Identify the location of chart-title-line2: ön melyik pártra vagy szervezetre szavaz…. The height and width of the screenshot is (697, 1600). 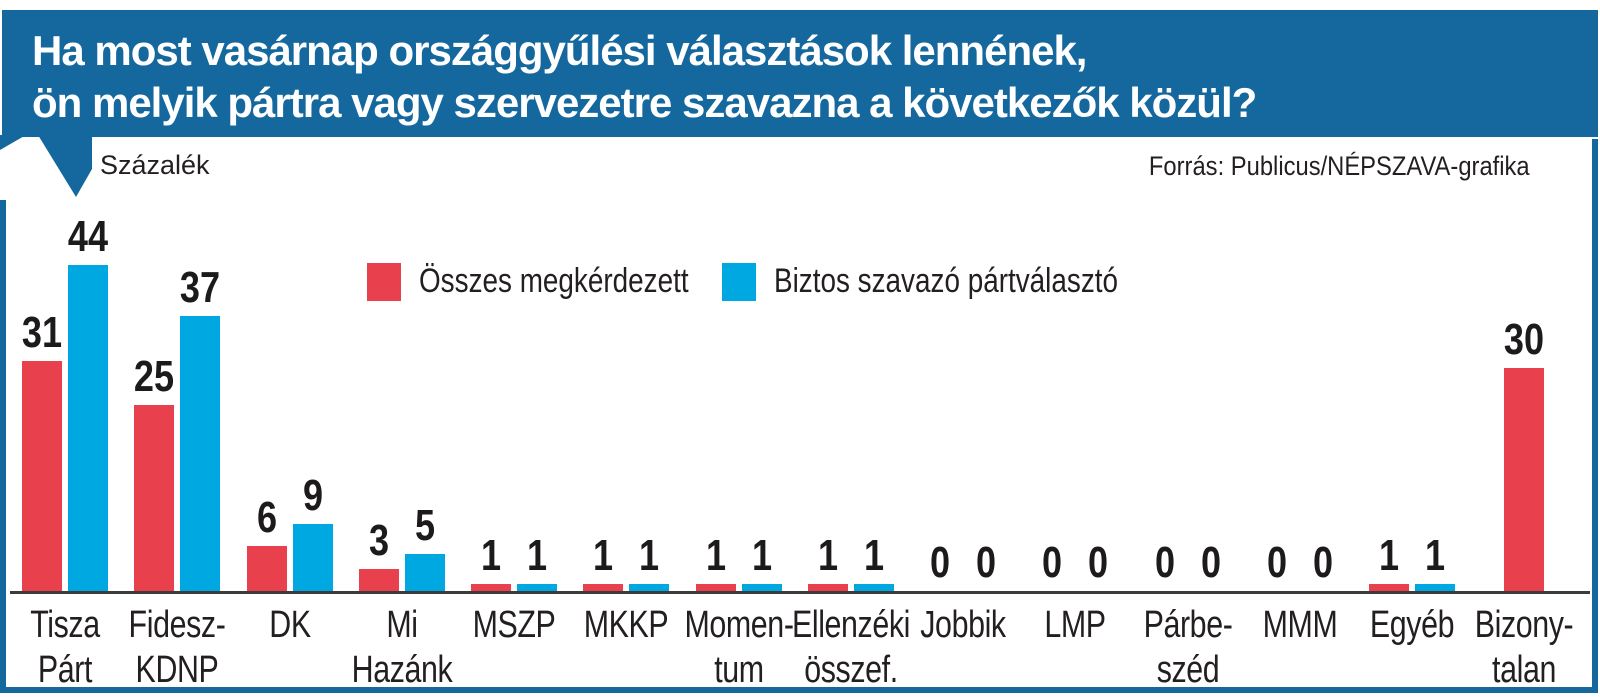
(644, 102).